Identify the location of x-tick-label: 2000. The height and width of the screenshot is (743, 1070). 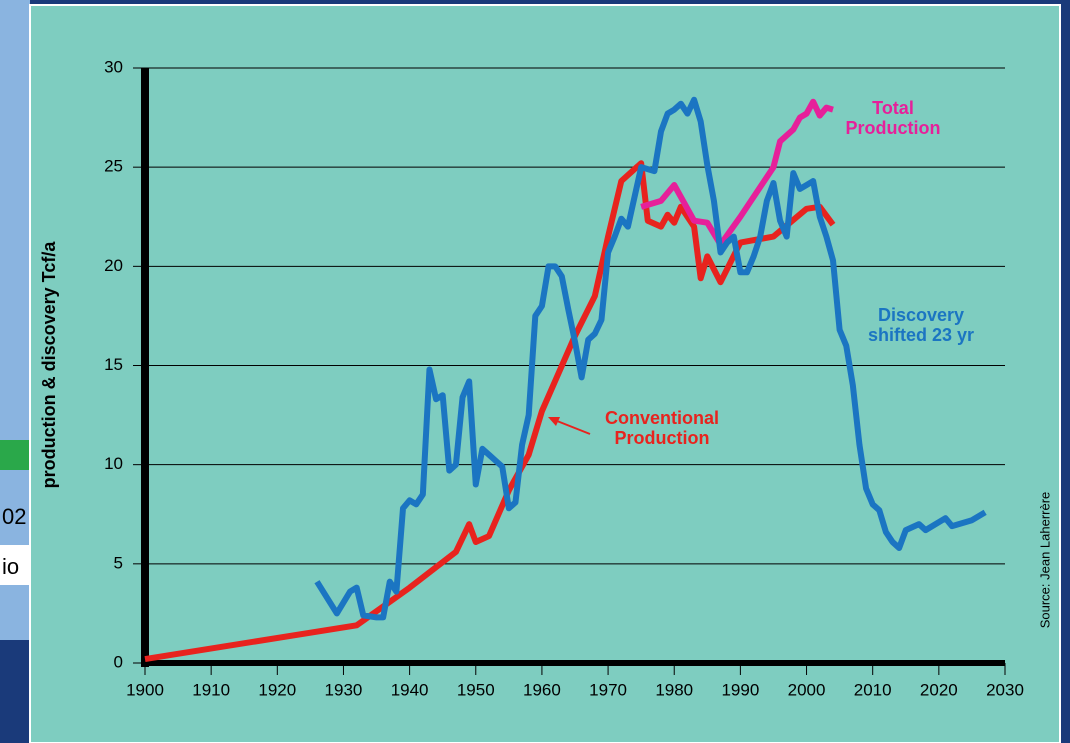
(807, 689).